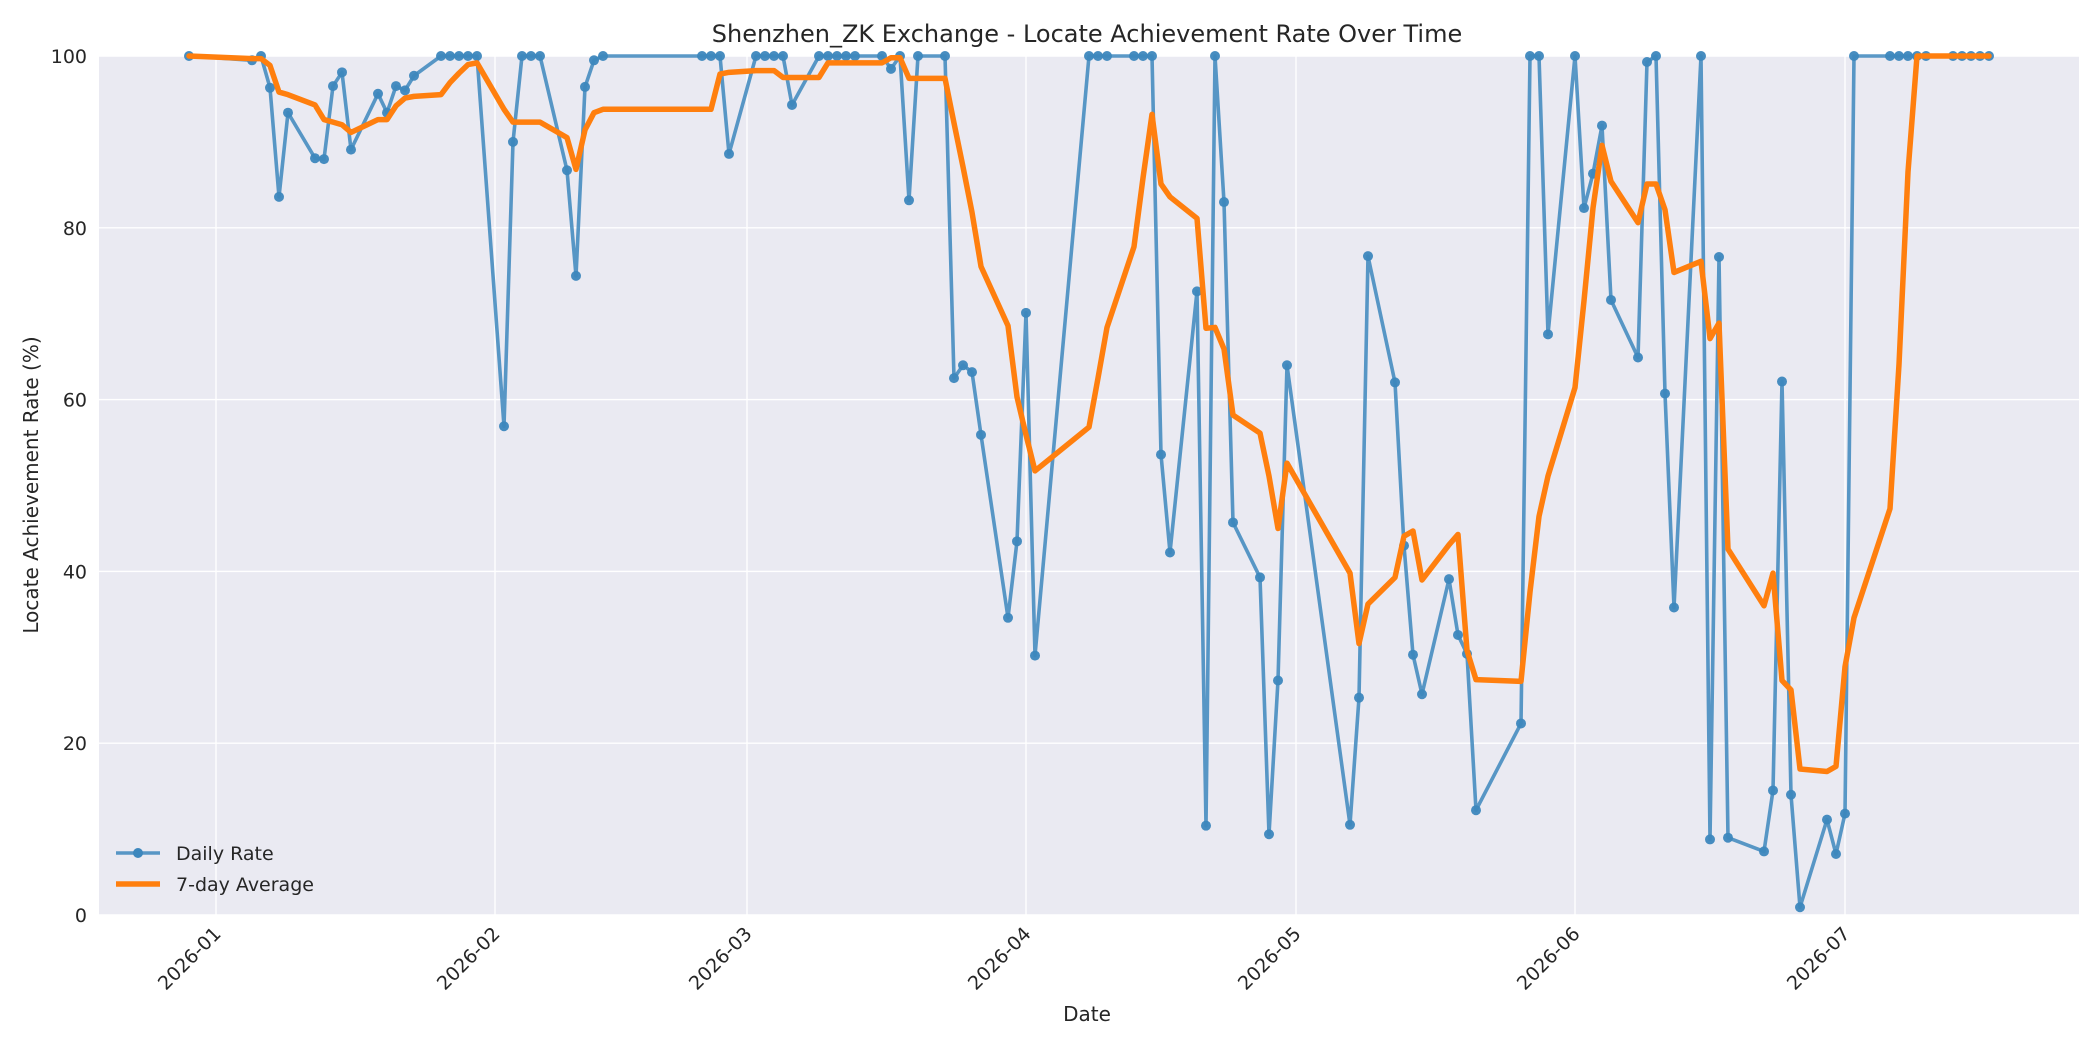  I want to click on y-tick-label: 0, so click(81, 916).